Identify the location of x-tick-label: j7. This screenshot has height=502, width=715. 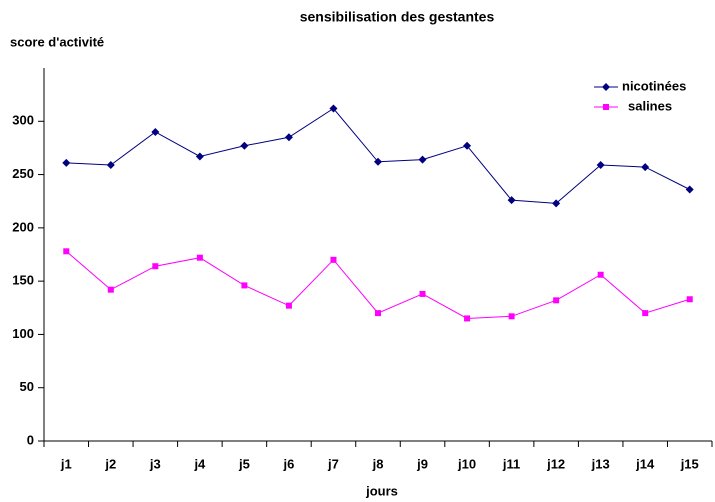
(333, 463).